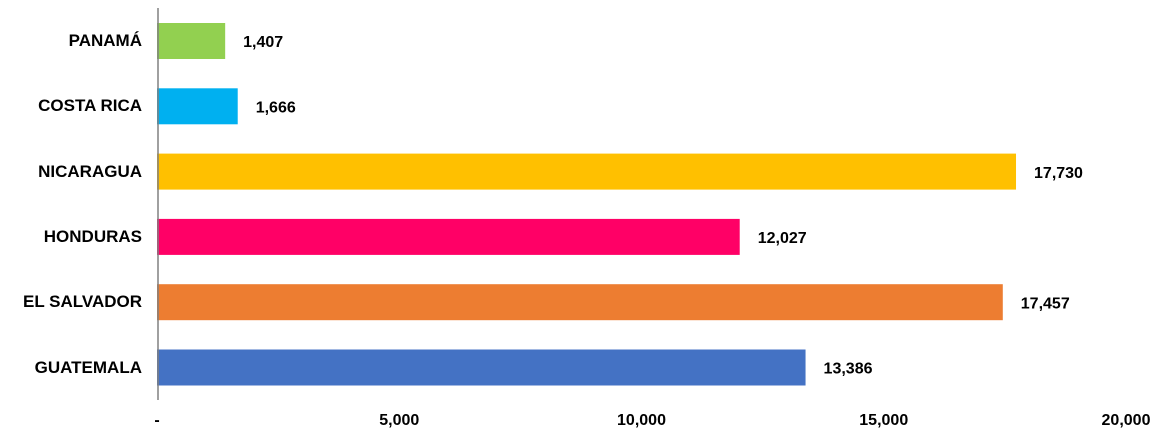 The height and width of the screenshot is (441, 1161). Describe the element at coordinates (263, 42) in the screenshot. I see `value-label: 1,407` at that location.